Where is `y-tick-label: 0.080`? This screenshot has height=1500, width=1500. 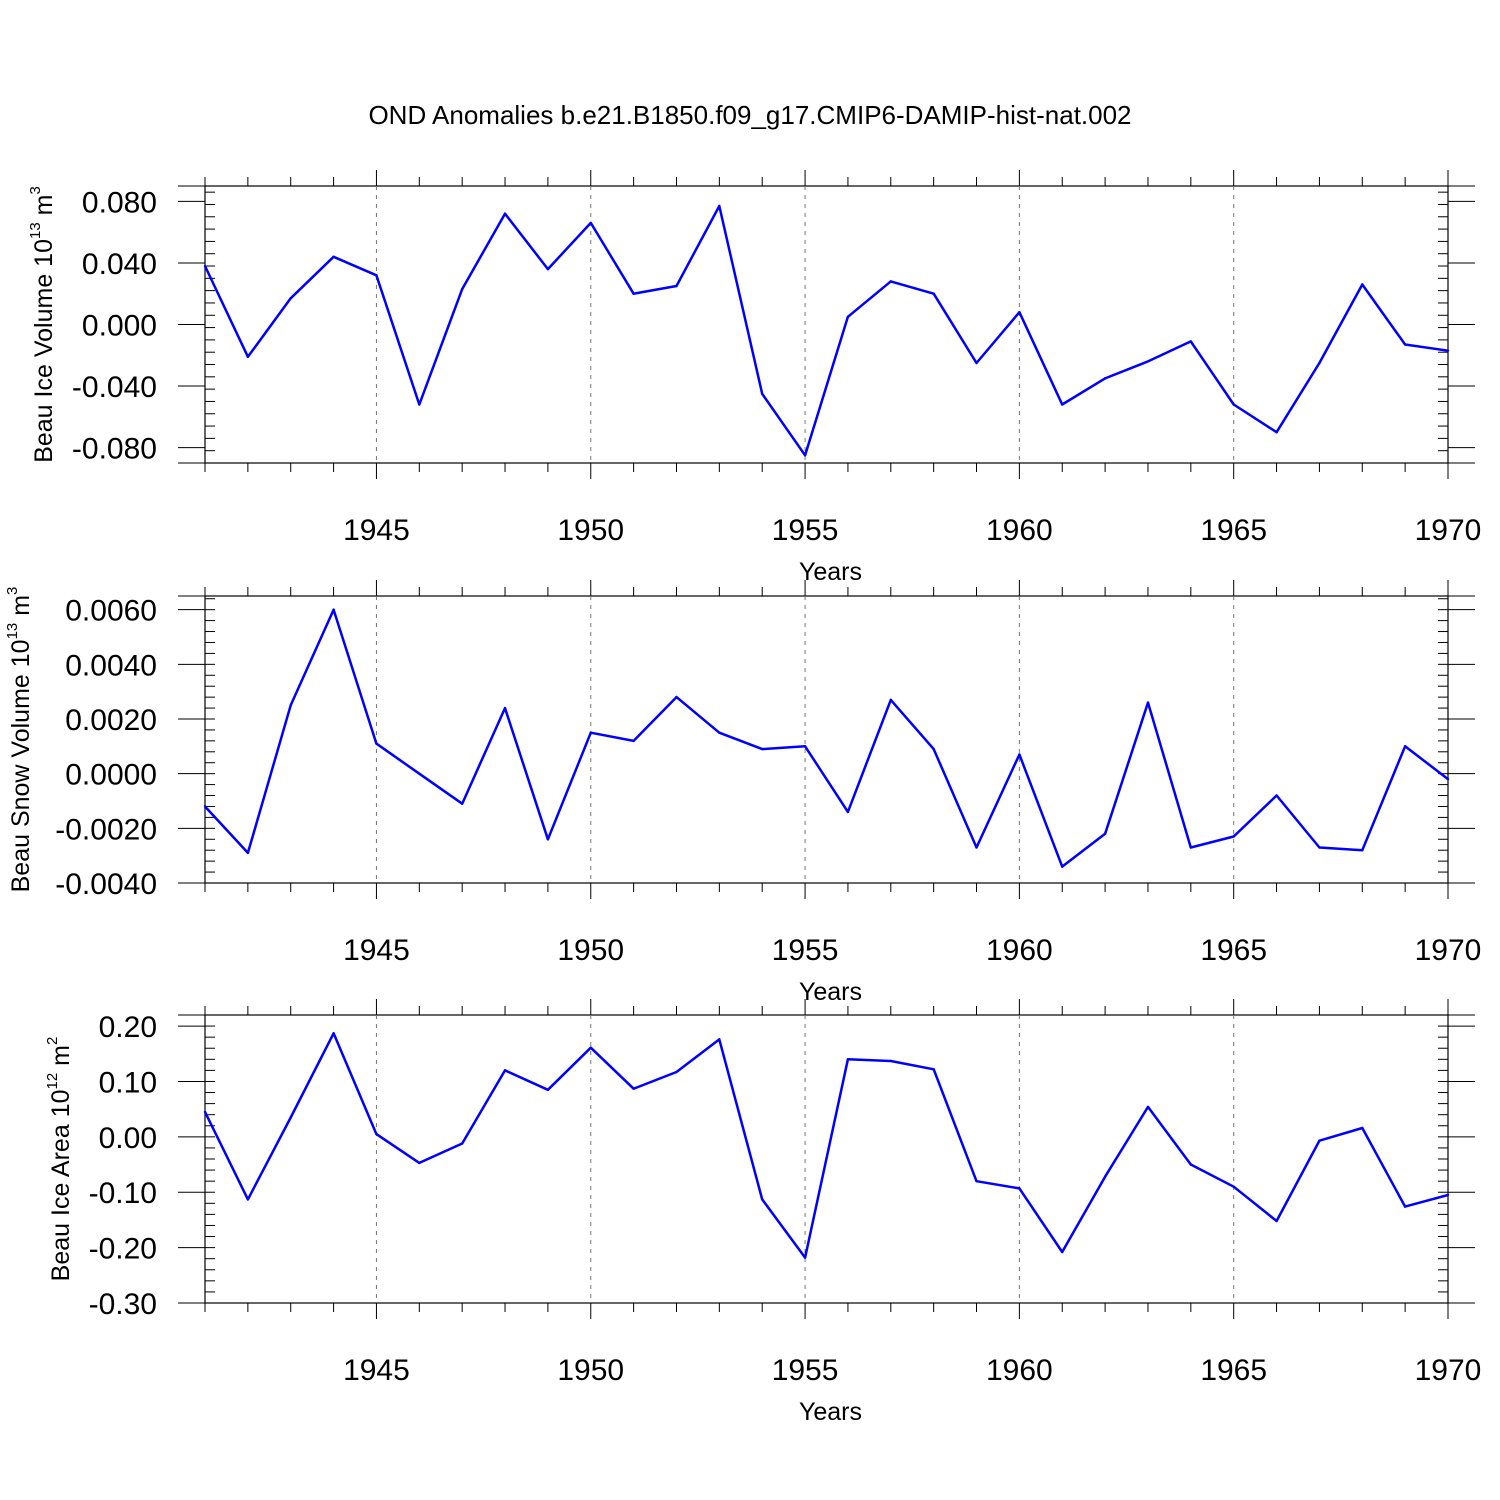
y-tick-label: 0.080 is located at coordinates (119, 202).